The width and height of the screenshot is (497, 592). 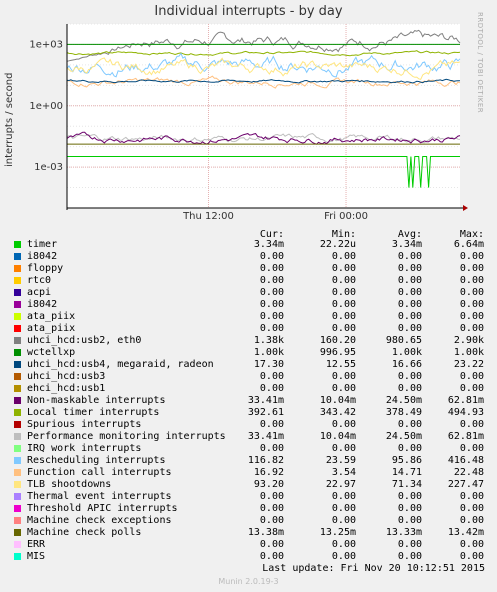 I want to click on legend-name: timer, so click(x=42, y=244).